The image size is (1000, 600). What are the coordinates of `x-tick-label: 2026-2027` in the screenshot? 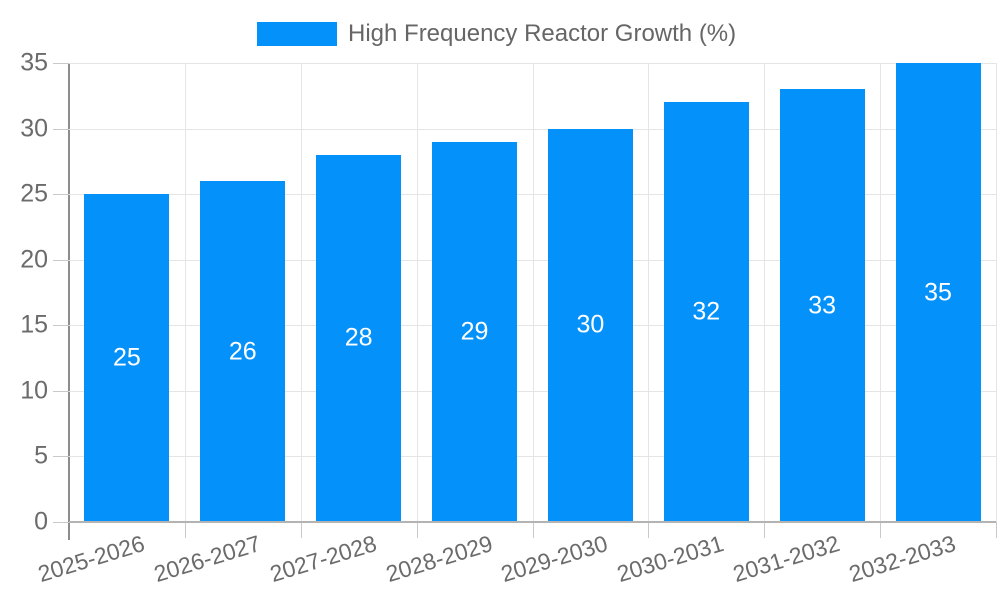 It's located at (207, 559).